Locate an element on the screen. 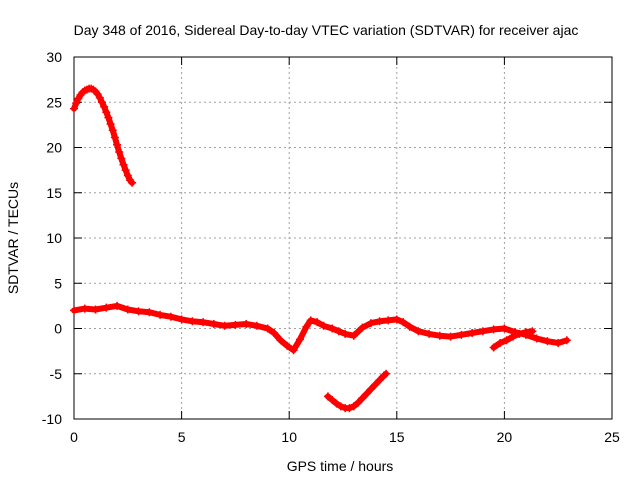 The image size is (640, 480). y-tick-label: 20 is located at coordinates (54, 148).